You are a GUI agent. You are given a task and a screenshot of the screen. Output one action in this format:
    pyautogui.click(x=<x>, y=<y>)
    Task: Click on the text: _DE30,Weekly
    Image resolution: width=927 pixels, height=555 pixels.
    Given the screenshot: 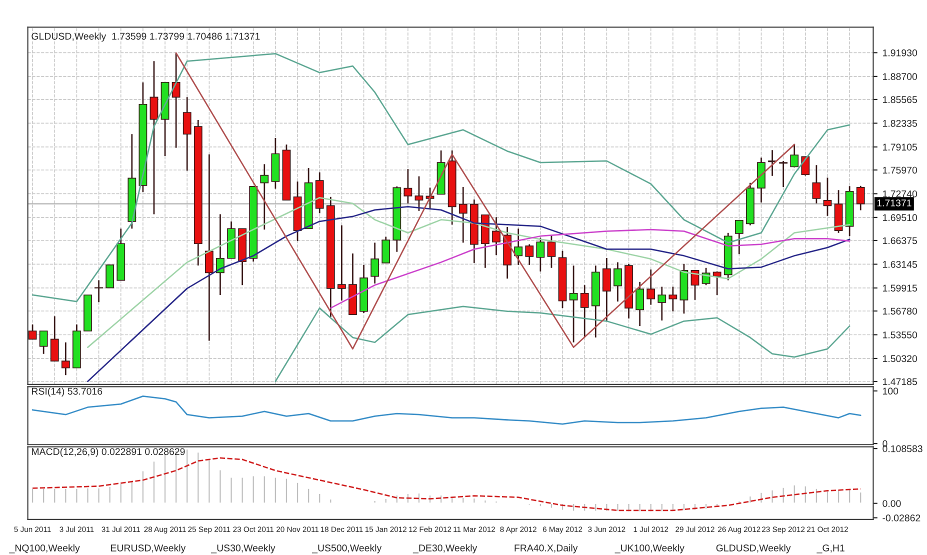 What is the action you would take?
    pyautogui.click(x=445, y=549)
    